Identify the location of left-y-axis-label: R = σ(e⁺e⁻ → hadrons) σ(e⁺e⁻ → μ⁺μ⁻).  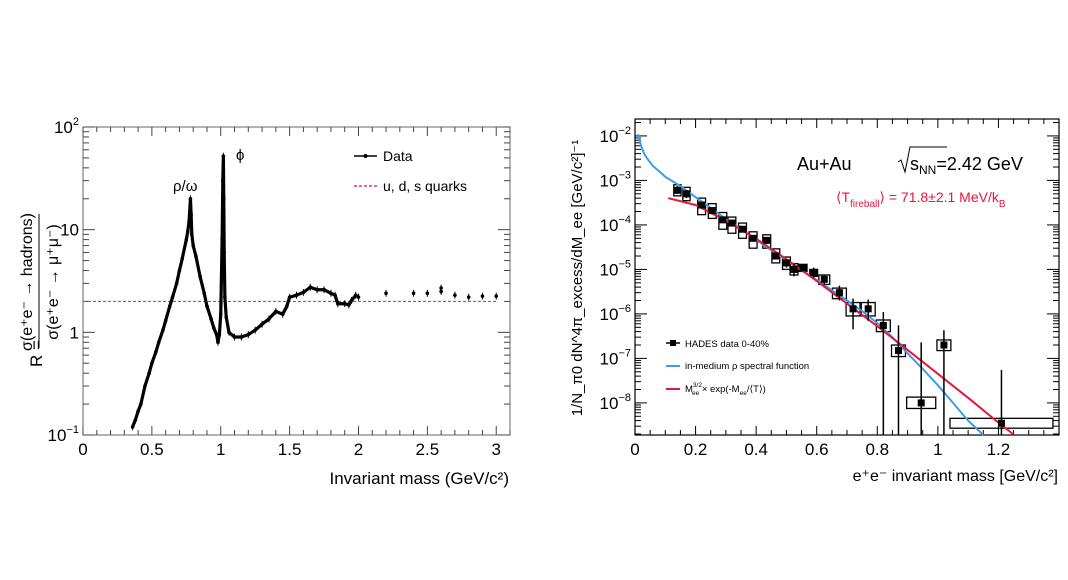
(40, 290).